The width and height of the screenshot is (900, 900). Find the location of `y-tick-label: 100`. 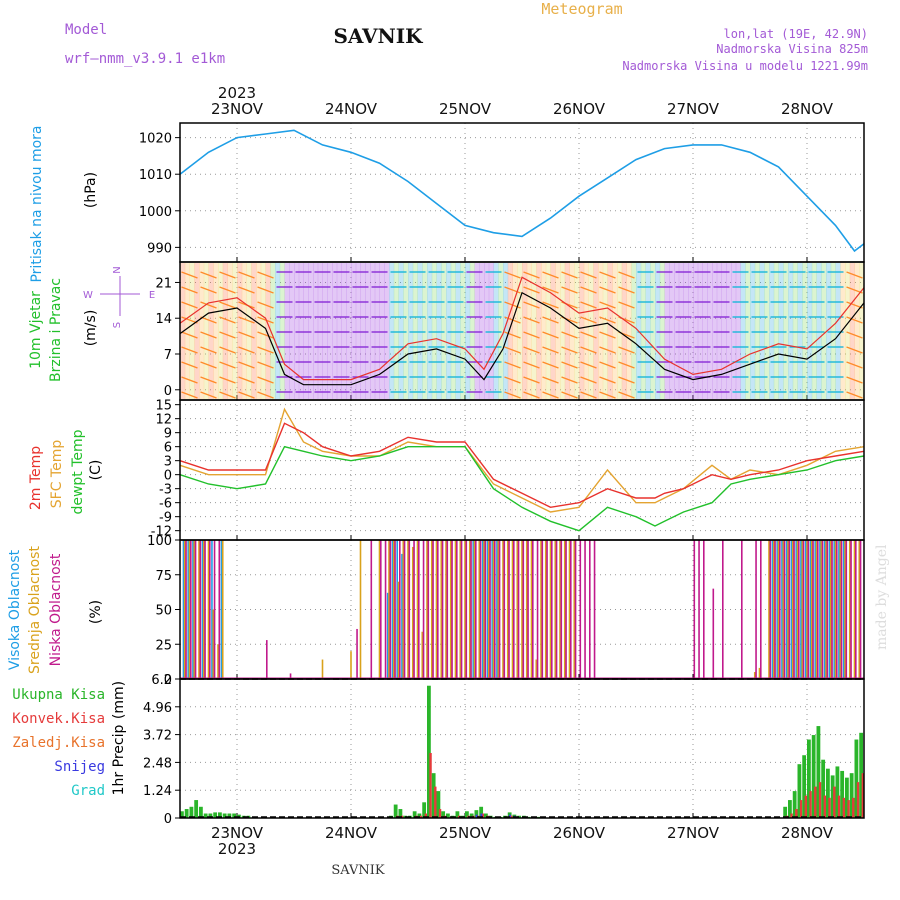

y-tick-label: 100 is located at coordinates (159, 541).